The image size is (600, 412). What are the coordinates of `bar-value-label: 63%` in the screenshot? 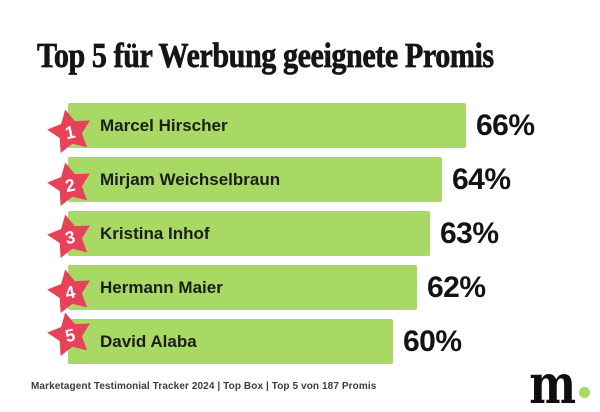 It's located at (469, 233).